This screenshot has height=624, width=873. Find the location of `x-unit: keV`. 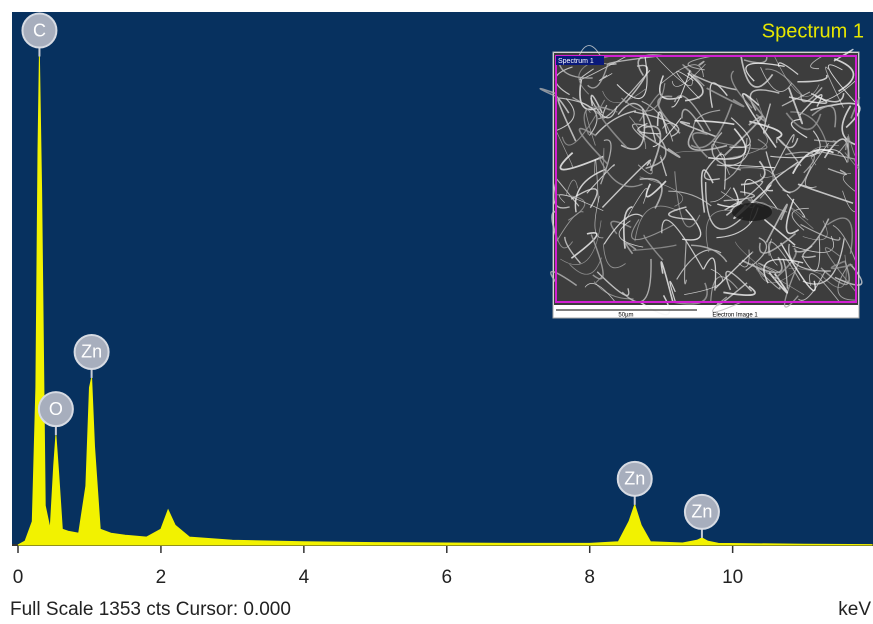

x-unit: keV is located at coordinates (854, 609).